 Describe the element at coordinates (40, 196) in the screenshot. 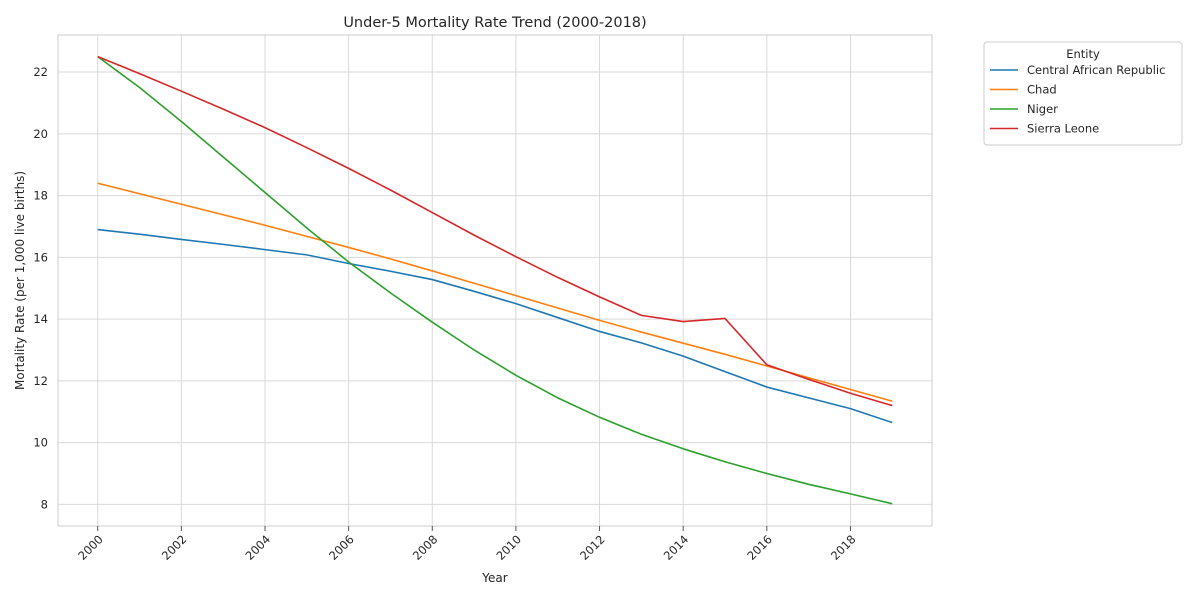

I see `y-tick-label: 18` at that location.